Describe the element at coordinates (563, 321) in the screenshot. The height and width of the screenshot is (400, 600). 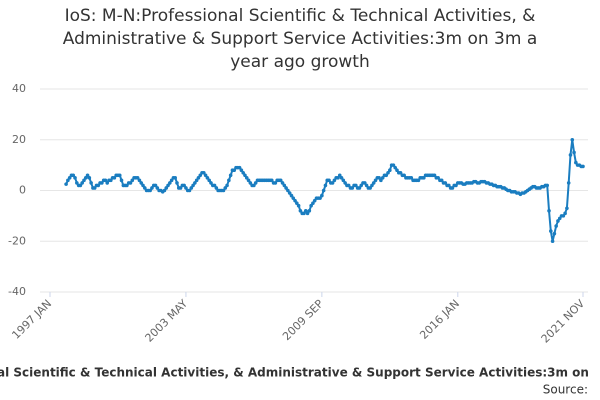
I see `x-tick-label: 2021 NOV` at that location.